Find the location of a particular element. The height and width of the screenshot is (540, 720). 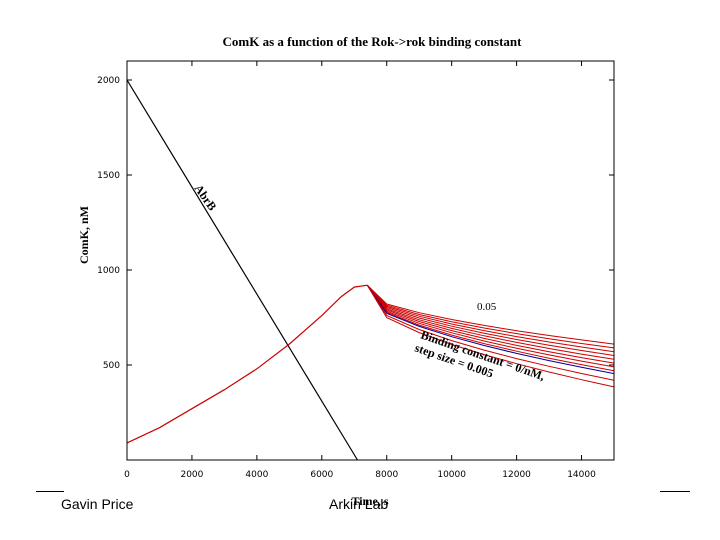

footer-left-text: Gavin Price is located at coordinates (97, 504).